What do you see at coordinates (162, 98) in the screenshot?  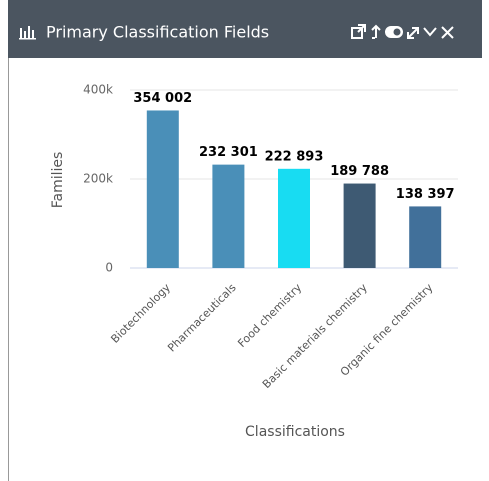 I see `data-label: 354 002` at bounding box center [162, 98].